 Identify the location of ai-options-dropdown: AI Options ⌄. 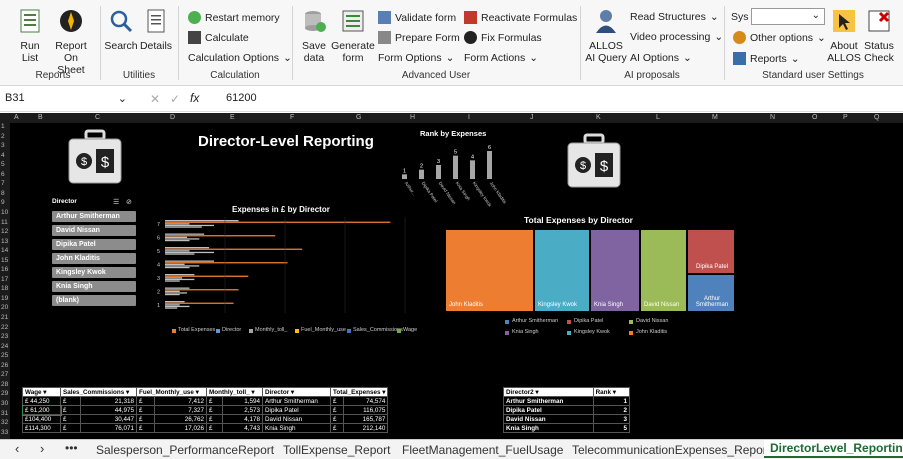
(661, 58).